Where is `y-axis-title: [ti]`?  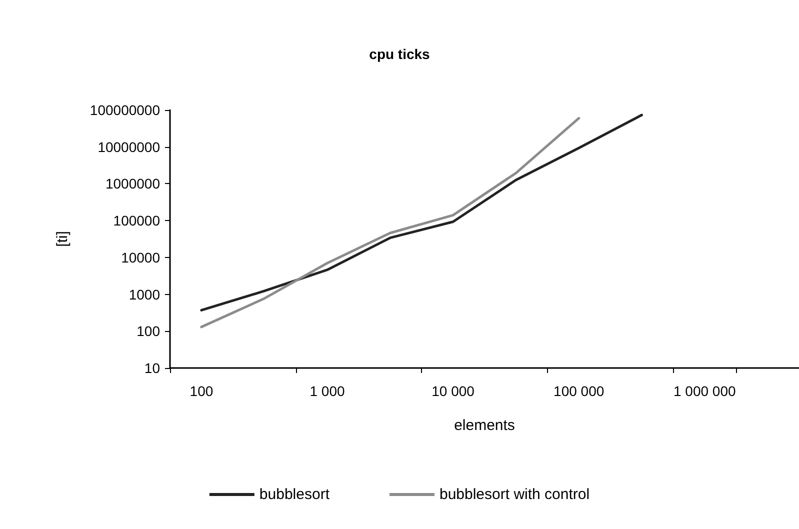
y-axis-title: [ti] is located at coordinates (62, 239).